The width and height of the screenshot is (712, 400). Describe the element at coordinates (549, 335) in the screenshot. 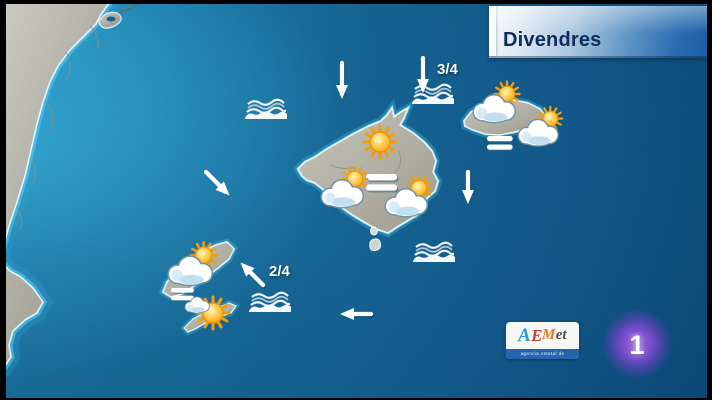

I see `aemet-letter: M` at that location.